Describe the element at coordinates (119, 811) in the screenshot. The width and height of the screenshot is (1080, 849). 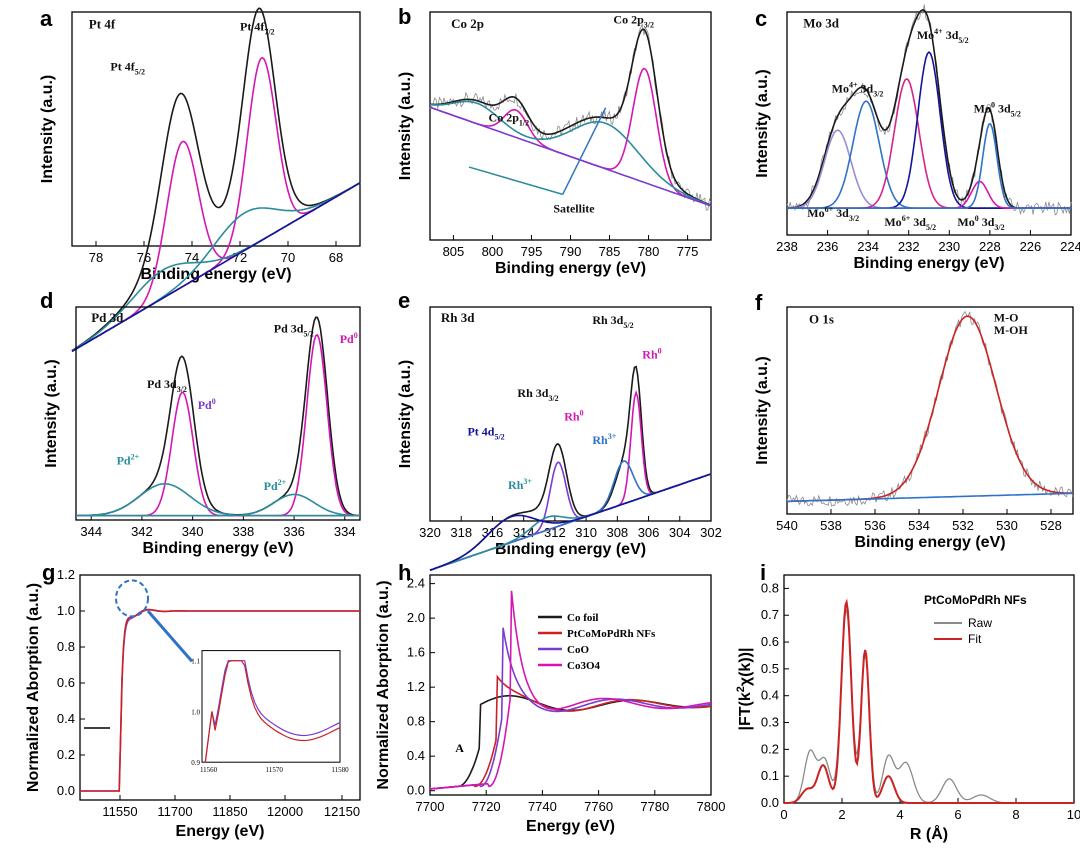
I see `x-tick-label: 11550` at that location.